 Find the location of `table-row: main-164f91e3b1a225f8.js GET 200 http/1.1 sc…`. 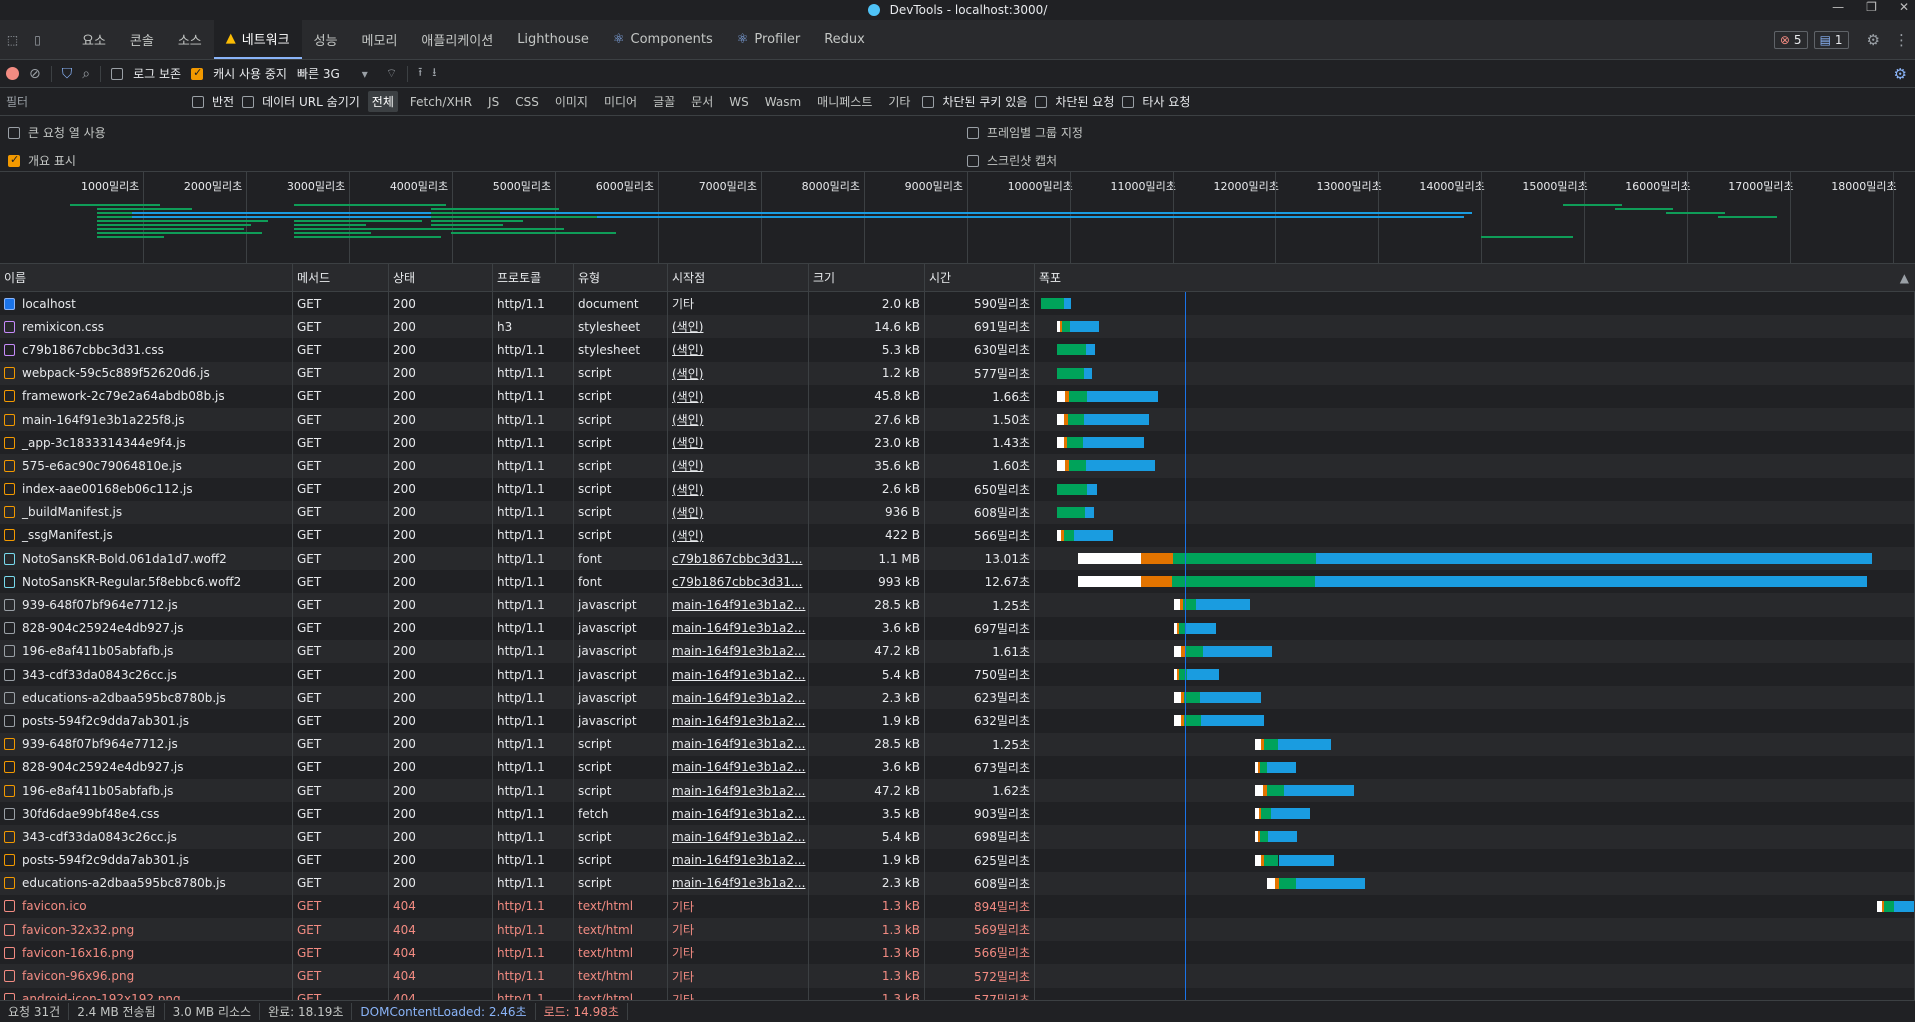

table-row: main-164f91e3b1a225f8.js GET 200 http/1.1 sc… is located at coordinates (957, 419).